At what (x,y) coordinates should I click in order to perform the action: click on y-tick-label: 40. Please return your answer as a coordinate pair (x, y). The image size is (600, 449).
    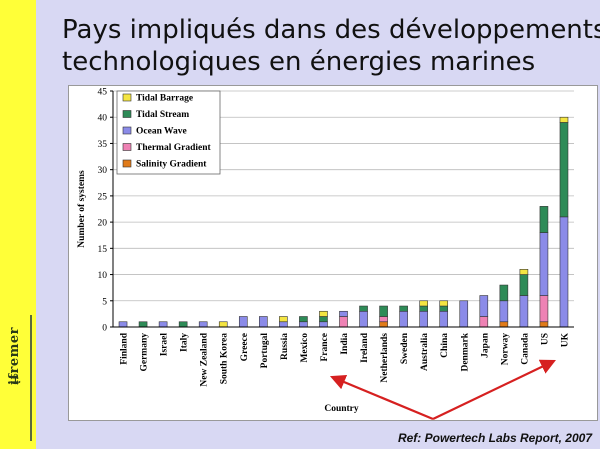
    Looking at the image, I should click on (103, 119).